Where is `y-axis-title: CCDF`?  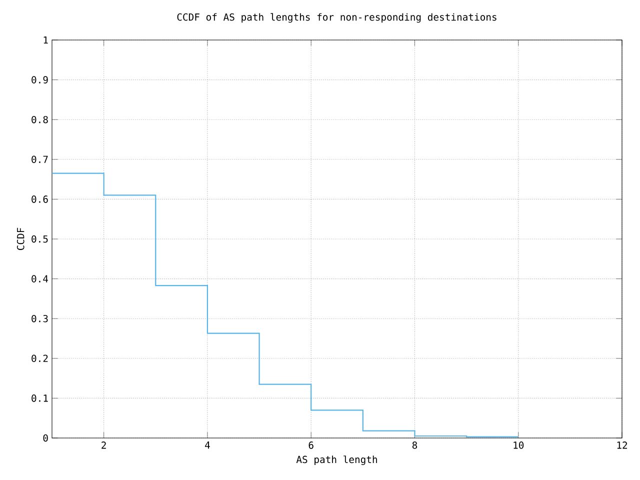
y-axis-title: CCDF is located at coordinates (20, 239).